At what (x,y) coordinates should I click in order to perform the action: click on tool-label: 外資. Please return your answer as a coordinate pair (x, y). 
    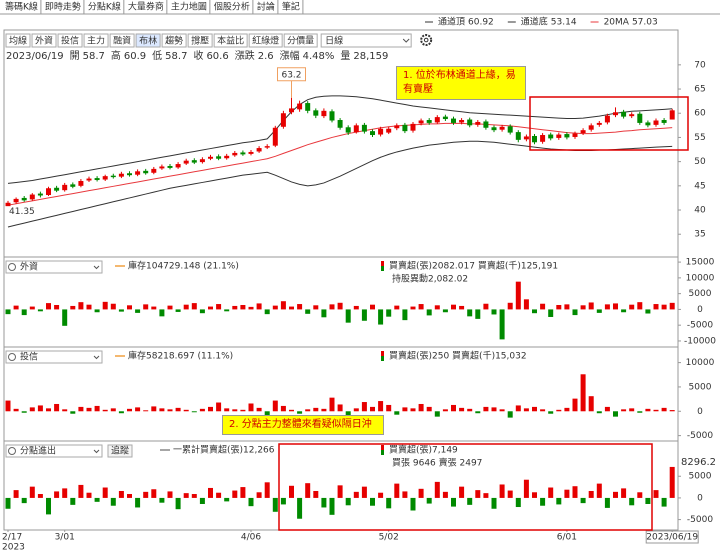
    Looking at the image, I should click on (44, 41).